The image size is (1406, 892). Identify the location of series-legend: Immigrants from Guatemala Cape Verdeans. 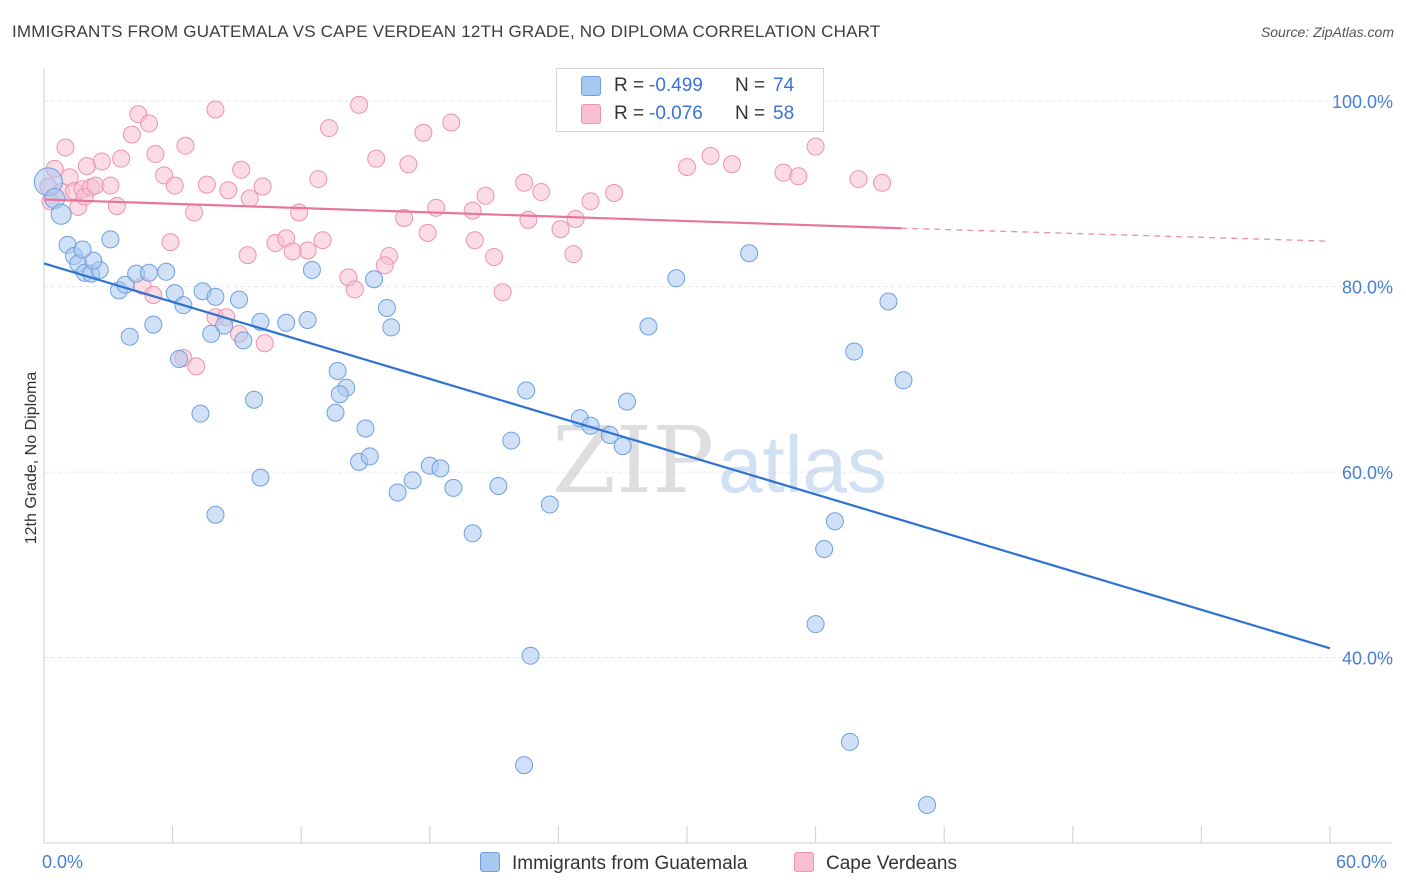
(703, 866).